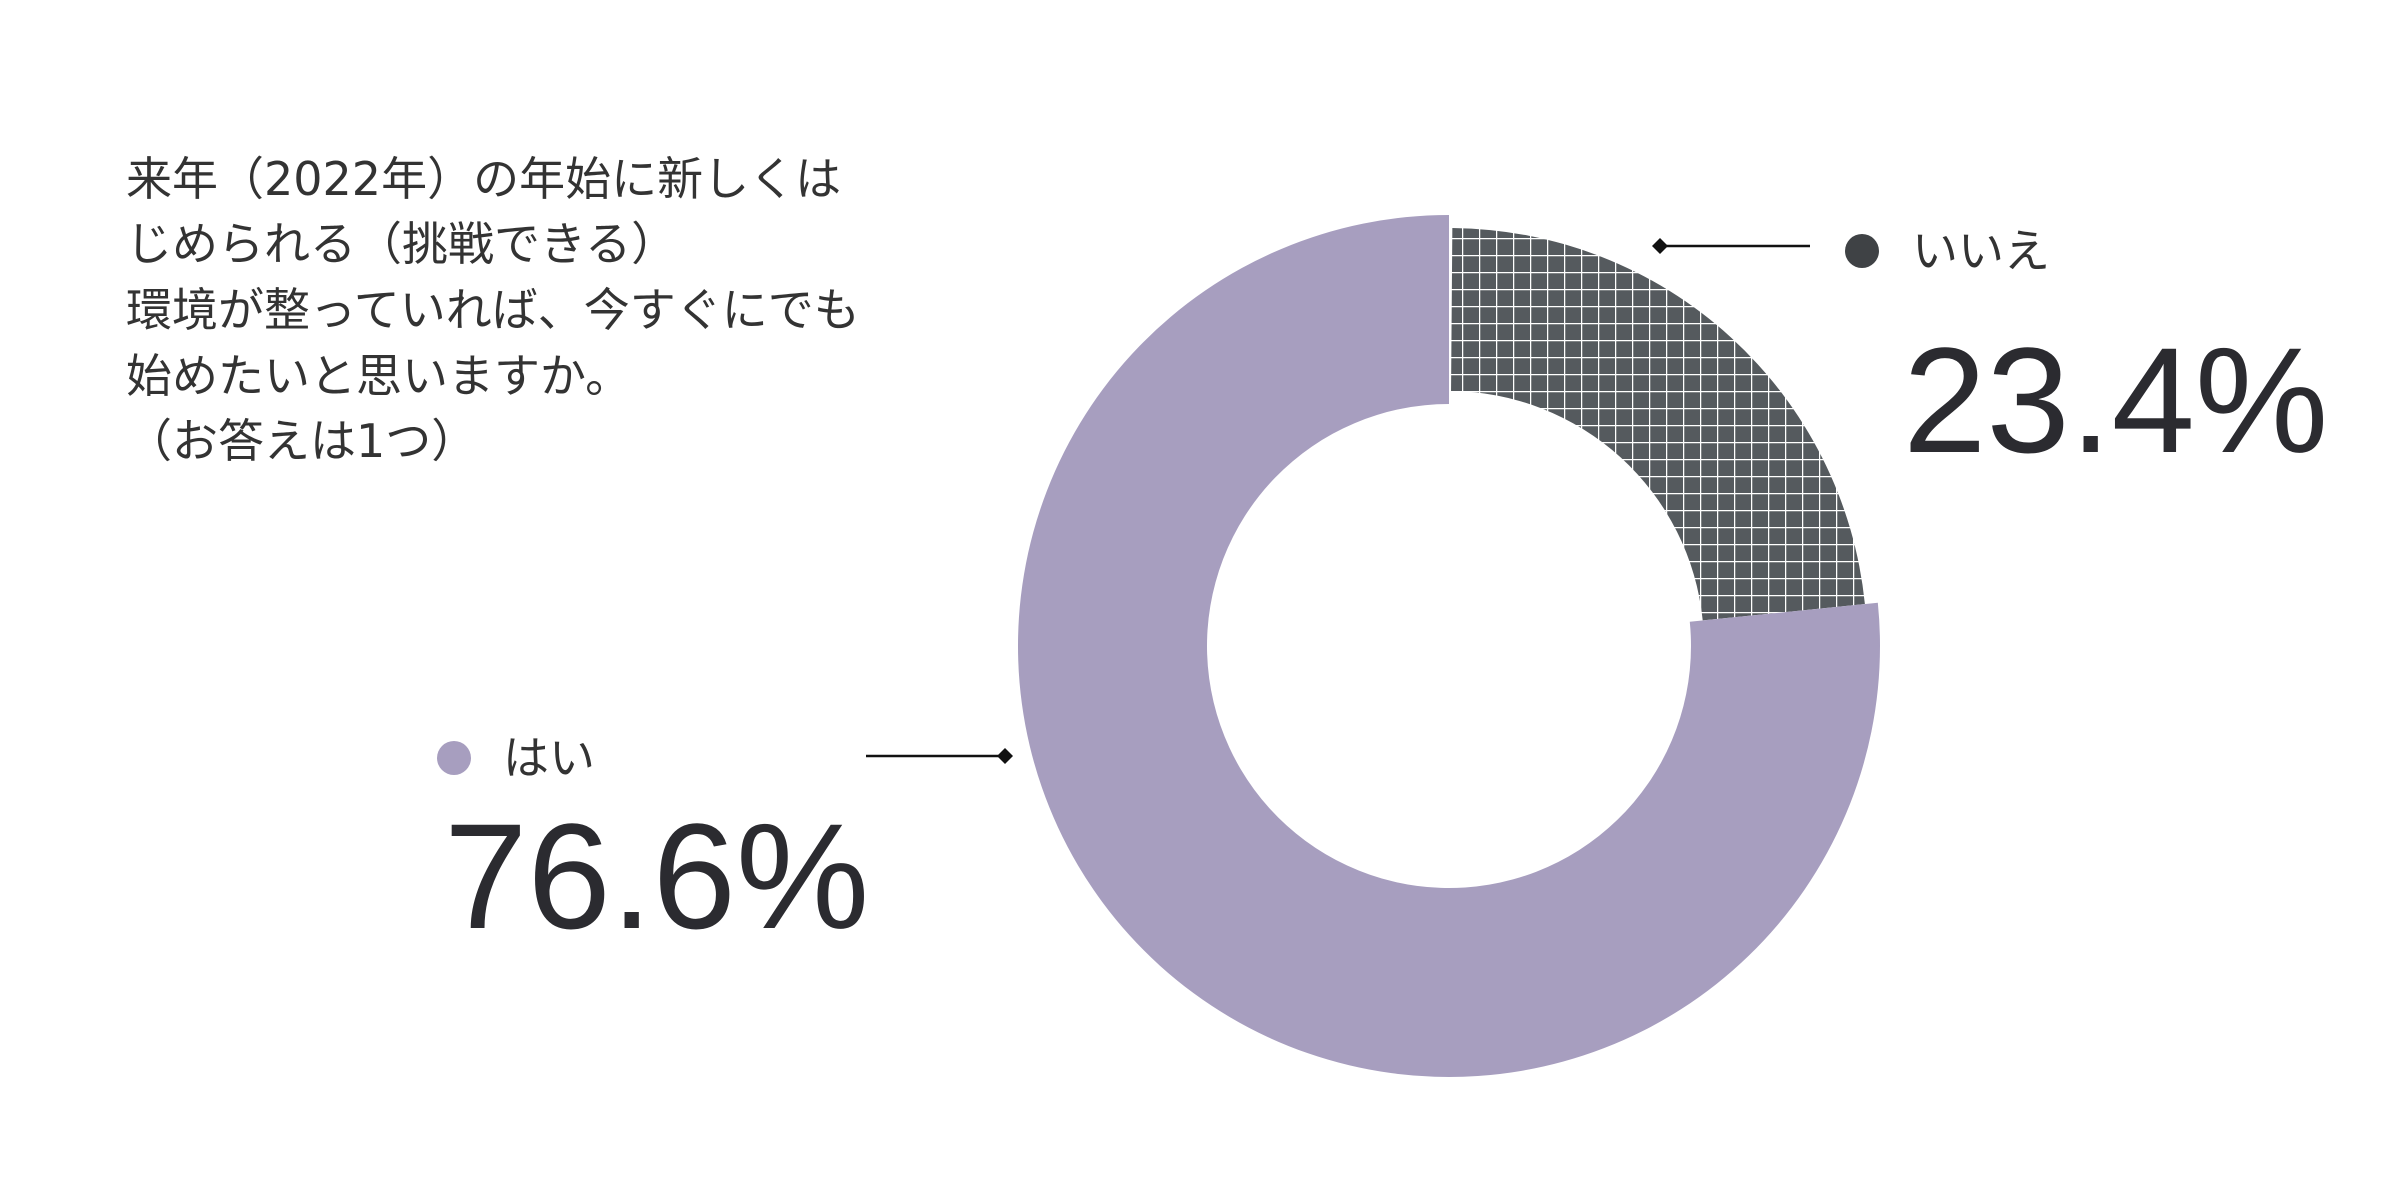 The image size is (2400, 1200). Describe the element at coordinates (493, 310) in the screenshot. I see `title-line: 環境が整っていれば、今すぐにでも` at that location.